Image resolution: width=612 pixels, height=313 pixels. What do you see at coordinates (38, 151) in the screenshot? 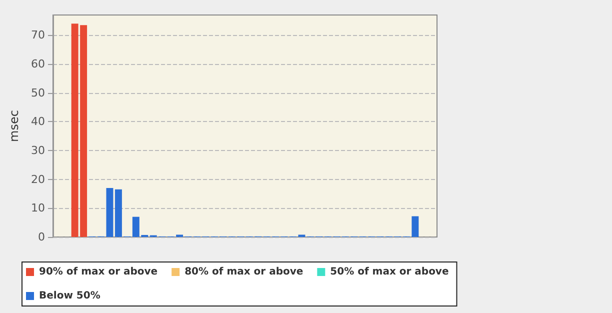
I see `y-tick-label: 30` at bounding box center [38, 151].